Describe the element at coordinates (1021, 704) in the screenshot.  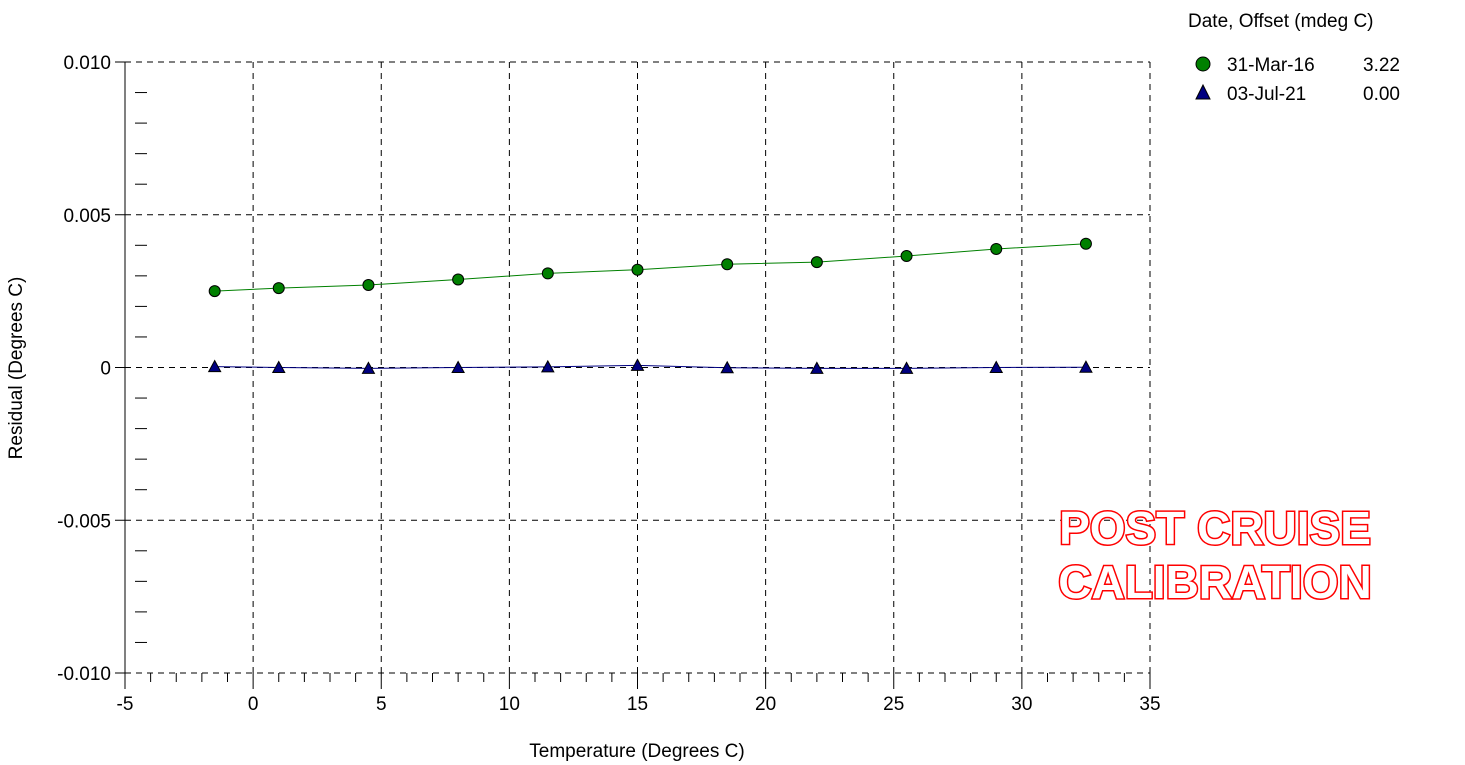
I see `x-tick-label: 30` at that location.